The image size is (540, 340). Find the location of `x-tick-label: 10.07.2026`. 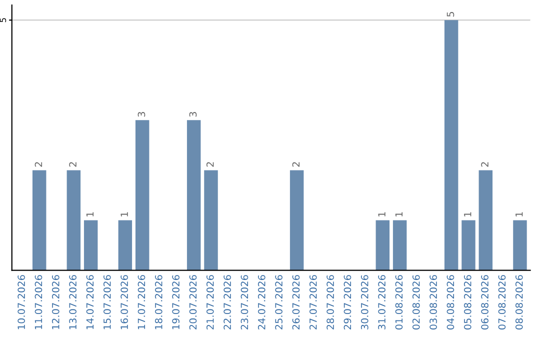

x-tick-label: 10.07.2026 is located at coordinates (21, 302).